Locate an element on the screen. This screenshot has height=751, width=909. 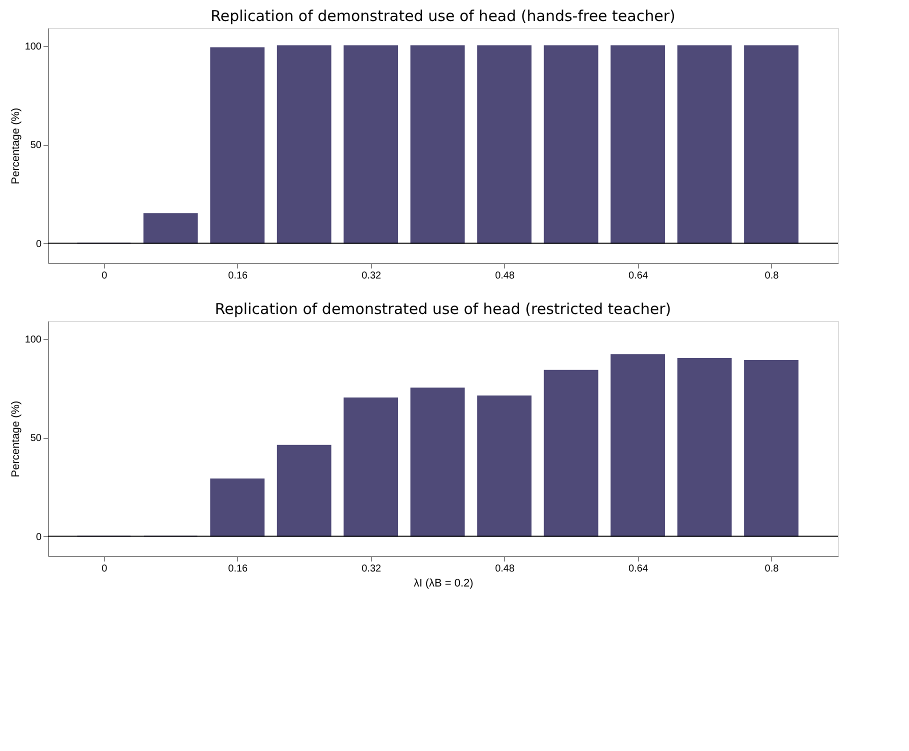
x-axis-title: λI (λB = 0.2) is located at coordinates (444, 584).